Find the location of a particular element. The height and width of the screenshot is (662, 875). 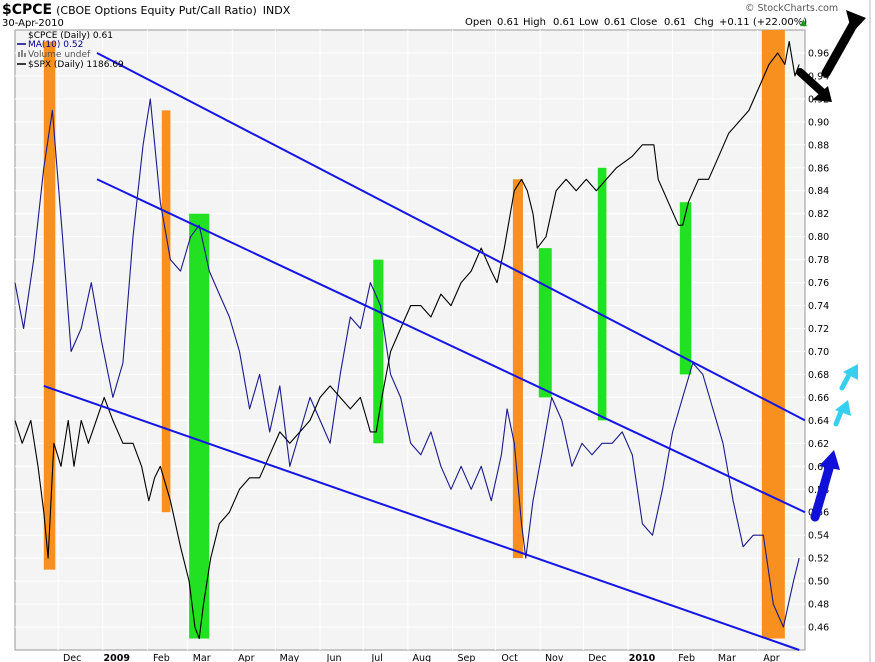

legend-item-cpce: $CPCE (Daily) 0.61 is located at coordinates (70, 36).